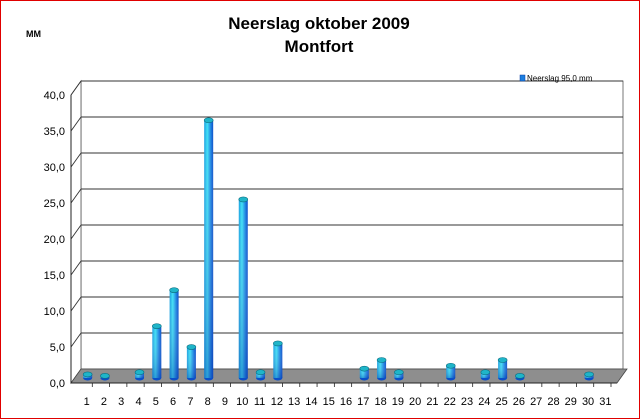 The height and width of the screenshot is (420, 640). I want to click on legend: Neerslag 95,0 mm, so click(556, 78).